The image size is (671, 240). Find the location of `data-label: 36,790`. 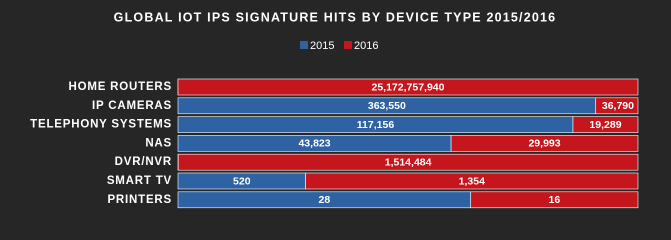

data-label: 36,790 is located at coordinates (618, 106).